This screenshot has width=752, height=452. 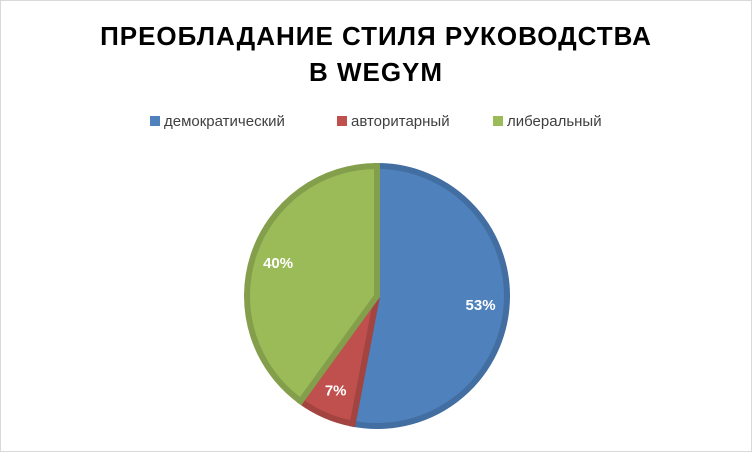 What do you see at coordinates (376, 54) in the screenshot?
I see `chart-title: ПРЕОБЛАДАНИЕ СТИЛЯ РУКОВОДСТВА В WEGYM` at bounding box center [376, 54].